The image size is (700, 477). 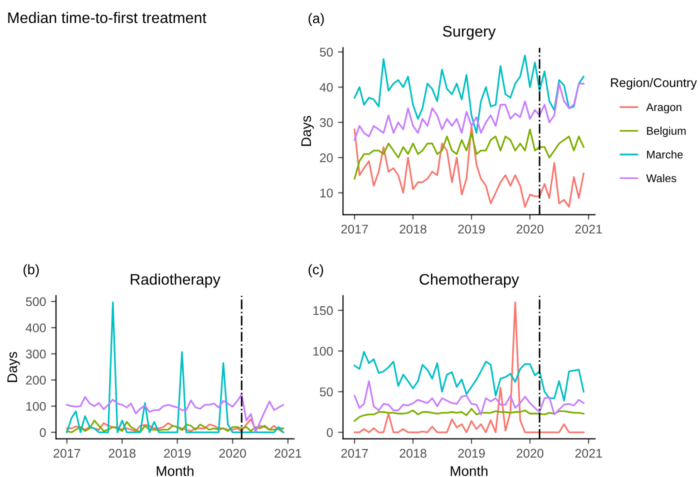 What do you see at coordinates (326, 193) in the screenshot?
I see `y-tick-label: 10` at bounding box center [326, 193].